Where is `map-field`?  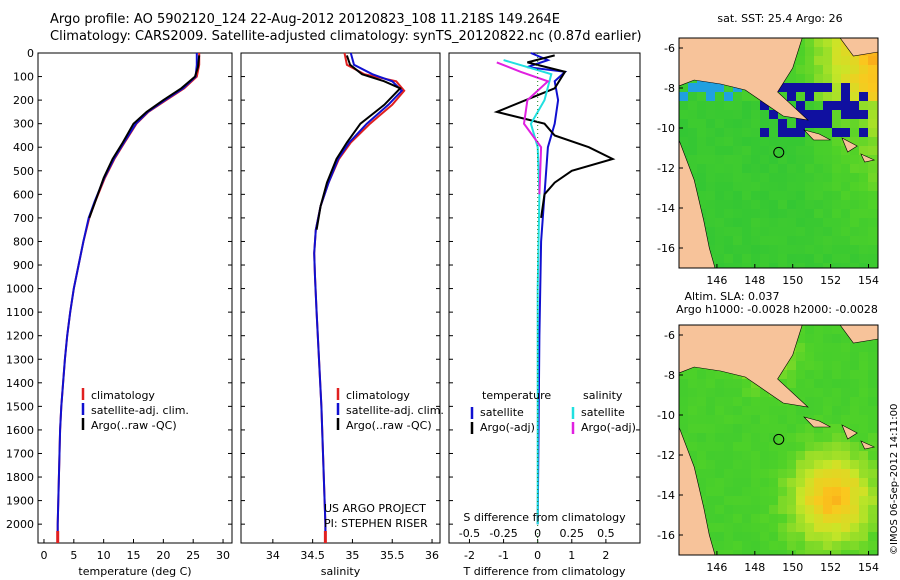 map-field is located at coordinates (778, 440).